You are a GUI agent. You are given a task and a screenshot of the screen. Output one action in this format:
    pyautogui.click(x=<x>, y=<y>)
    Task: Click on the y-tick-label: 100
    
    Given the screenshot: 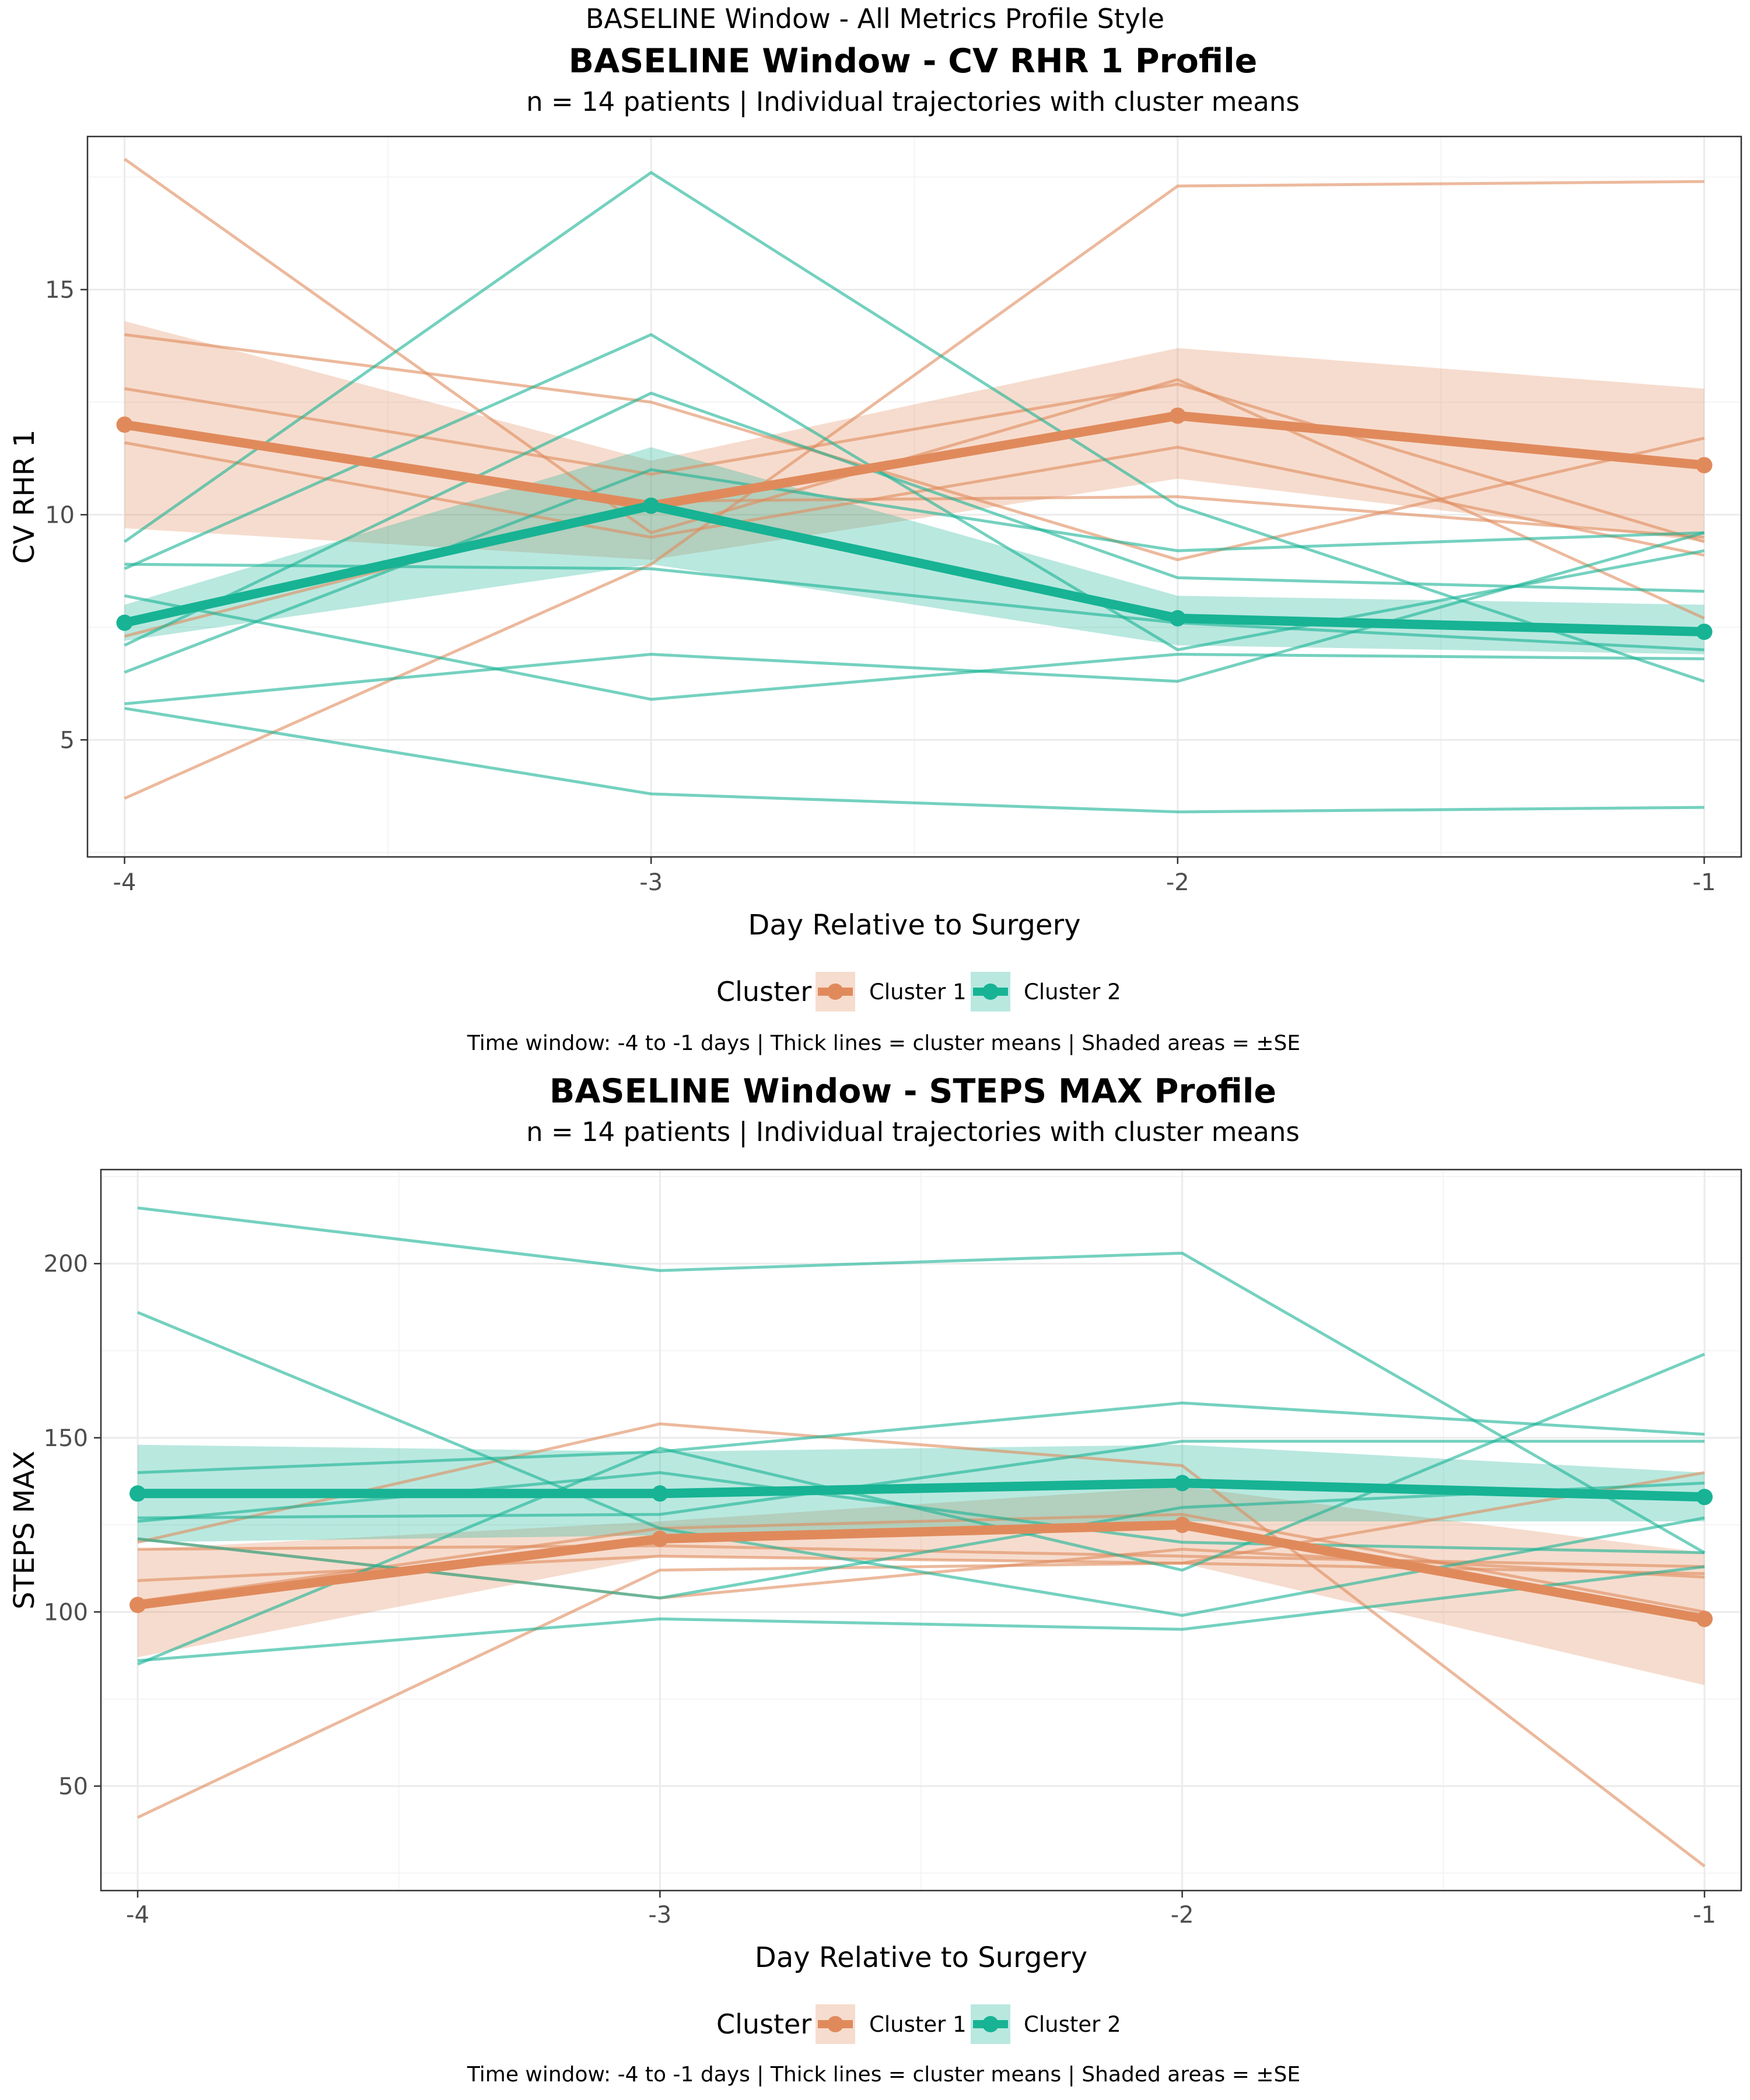 What is the action you would take?
    pyautogui.click(x=66, y=1612)
    